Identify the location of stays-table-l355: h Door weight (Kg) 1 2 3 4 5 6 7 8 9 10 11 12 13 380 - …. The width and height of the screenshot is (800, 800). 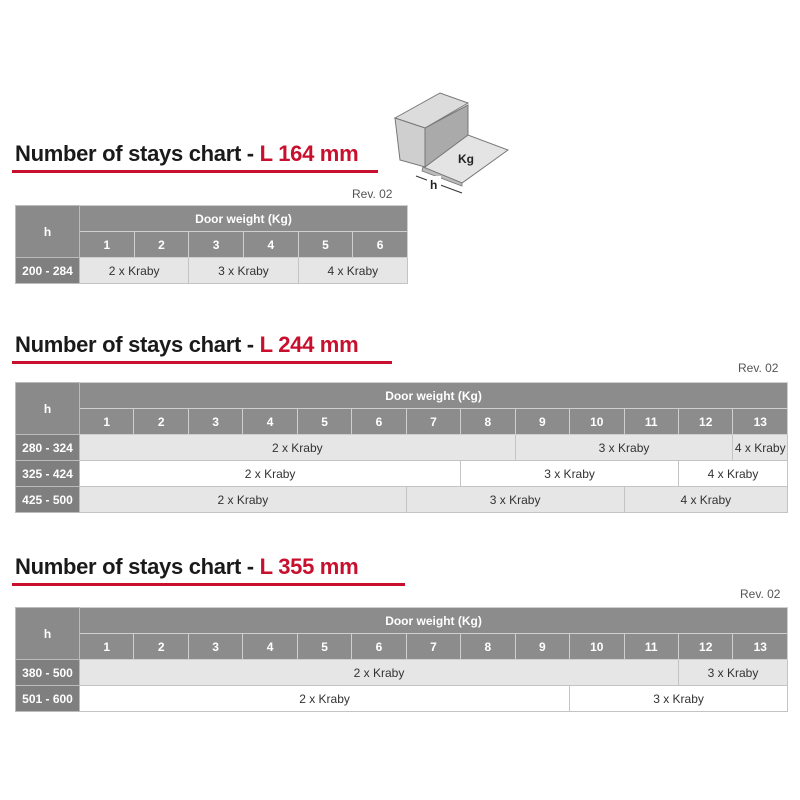
(402, 659).